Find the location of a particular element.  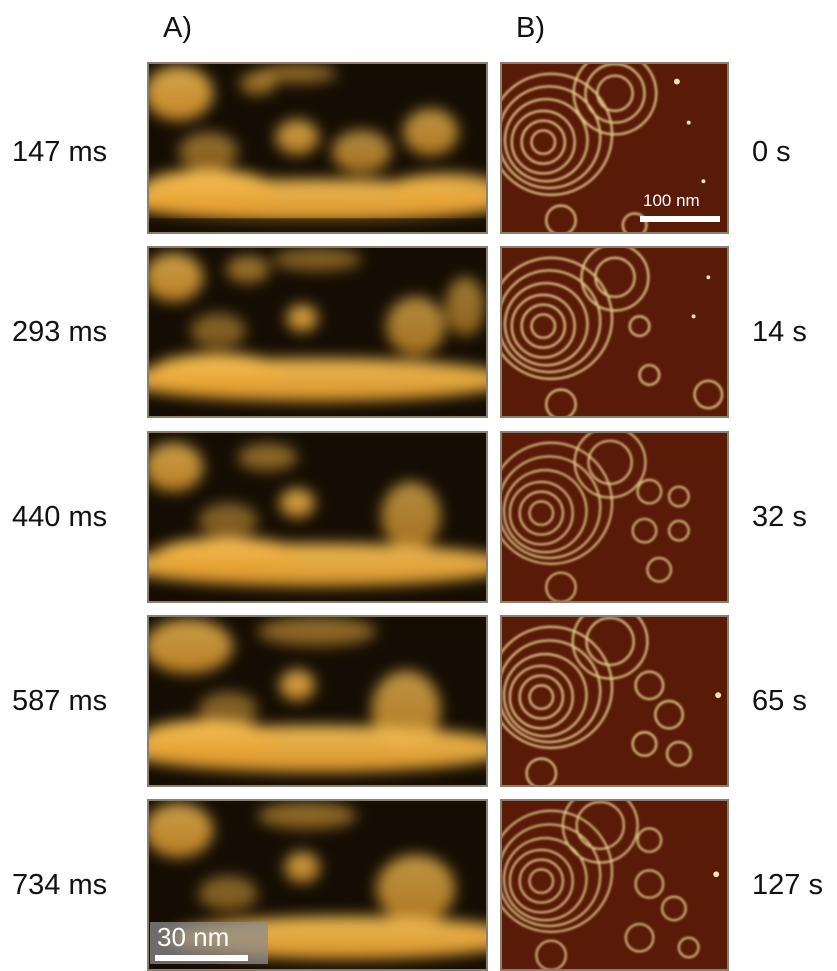

scalebar-b-label: 100 nm is located at coordinates (671, 200).